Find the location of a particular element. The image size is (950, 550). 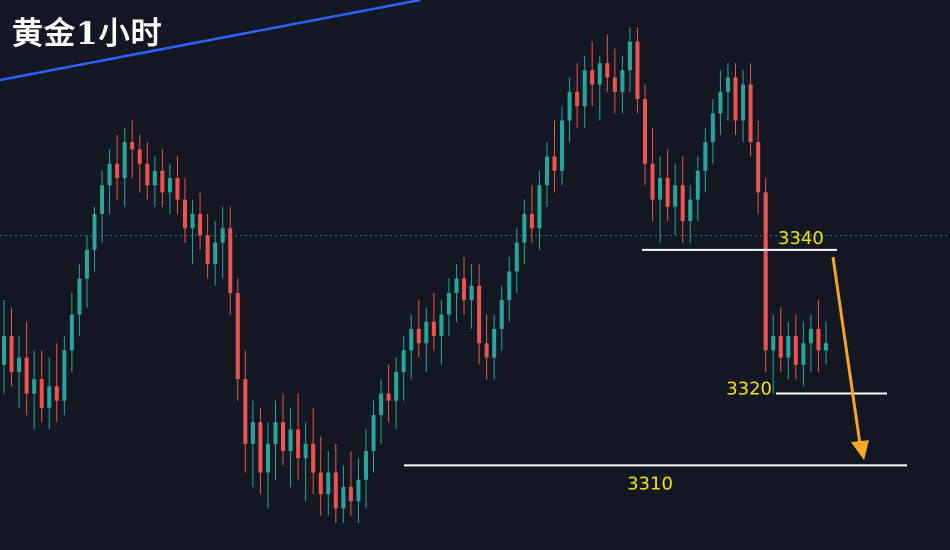

level-label-3310: 3310 is located at coordinates (650, 483).